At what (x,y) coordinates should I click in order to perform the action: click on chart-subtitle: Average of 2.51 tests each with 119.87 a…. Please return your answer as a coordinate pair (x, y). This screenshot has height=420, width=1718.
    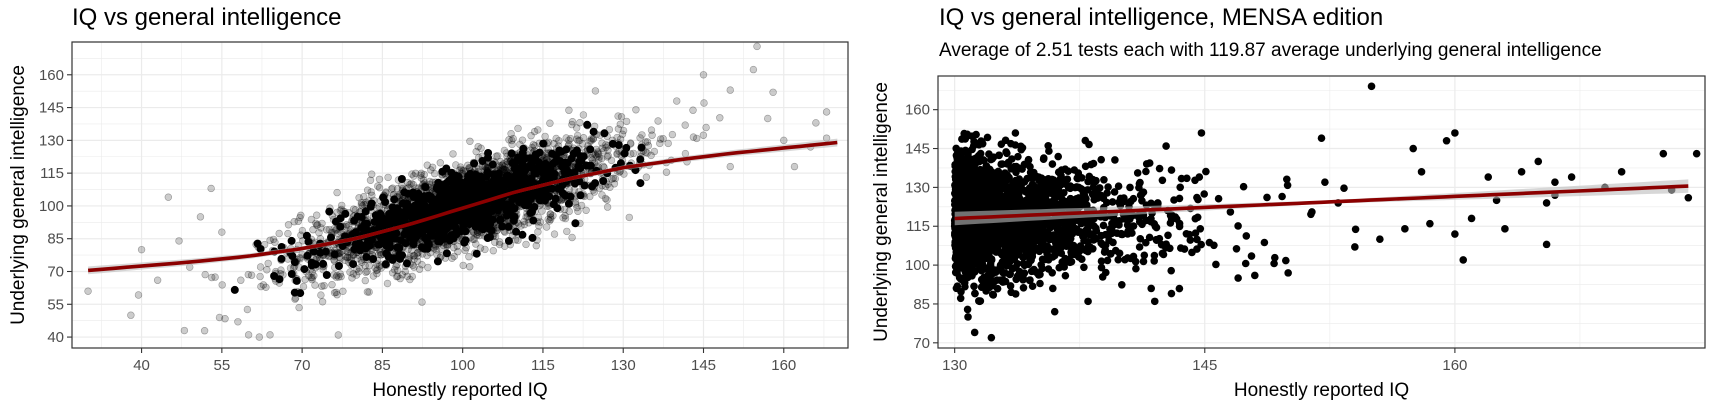
    Looking at the image, I should click on (1270, 50).